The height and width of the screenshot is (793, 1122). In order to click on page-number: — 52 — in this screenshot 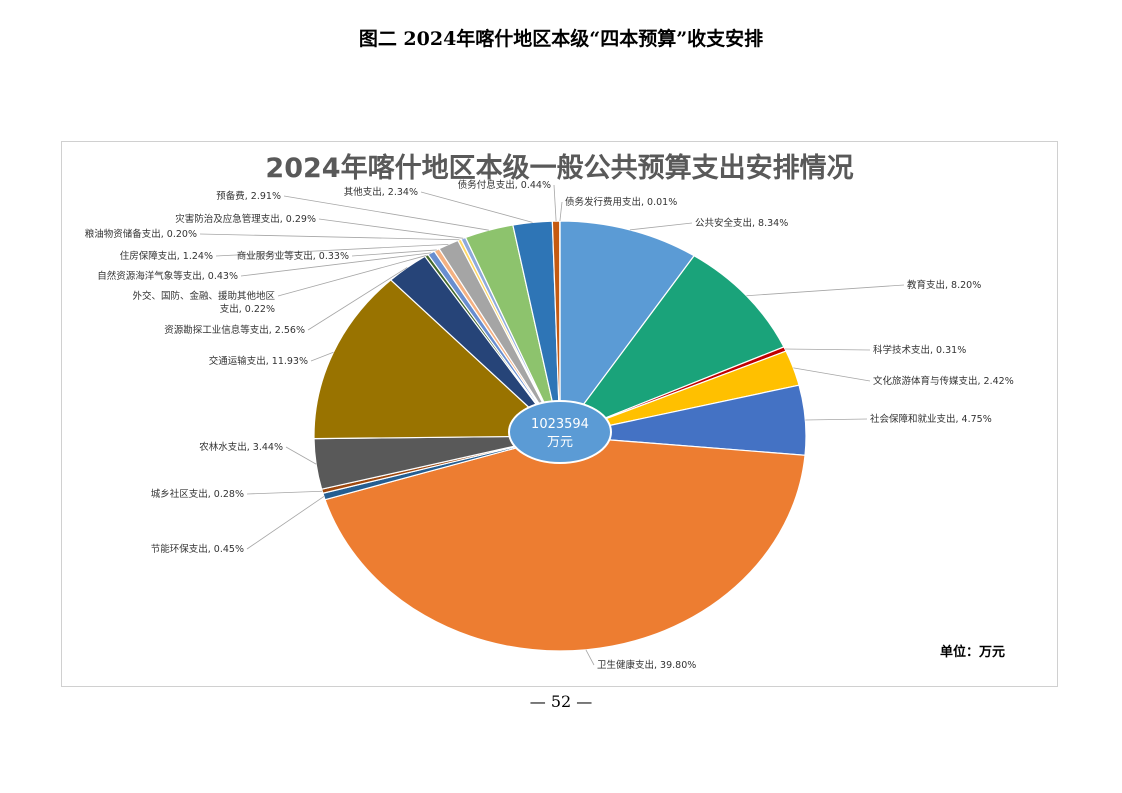, I will do `click(561, 701)`.